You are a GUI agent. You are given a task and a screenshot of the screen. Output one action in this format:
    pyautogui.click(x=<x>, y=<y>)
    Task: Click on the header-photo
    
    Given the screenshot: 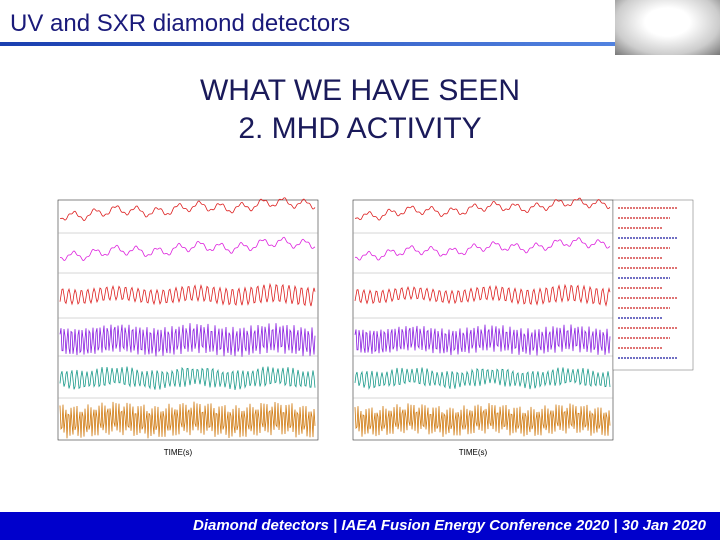 What is the action you would take?
    pyautogui.click(x=667, y=27)
    